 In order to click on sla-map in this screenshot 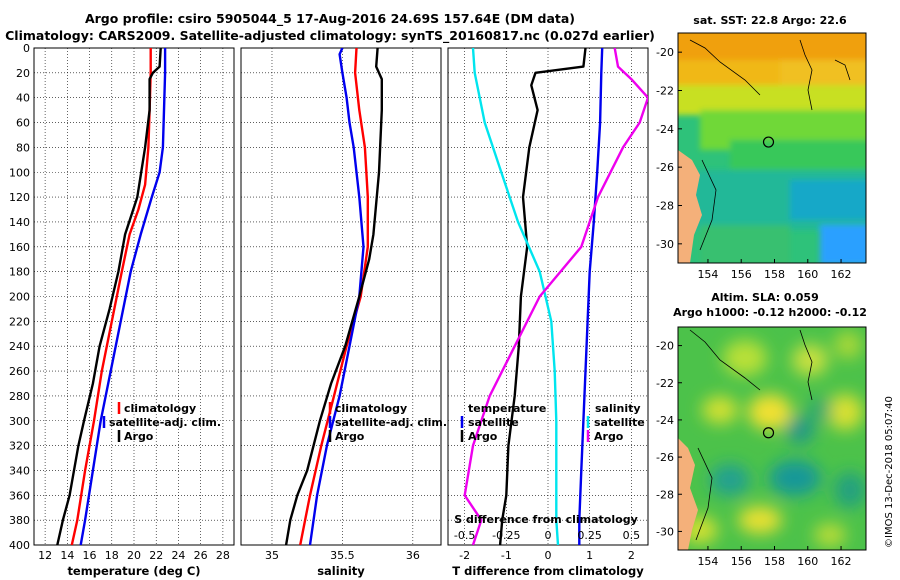, I will do `click(772, 438)`.